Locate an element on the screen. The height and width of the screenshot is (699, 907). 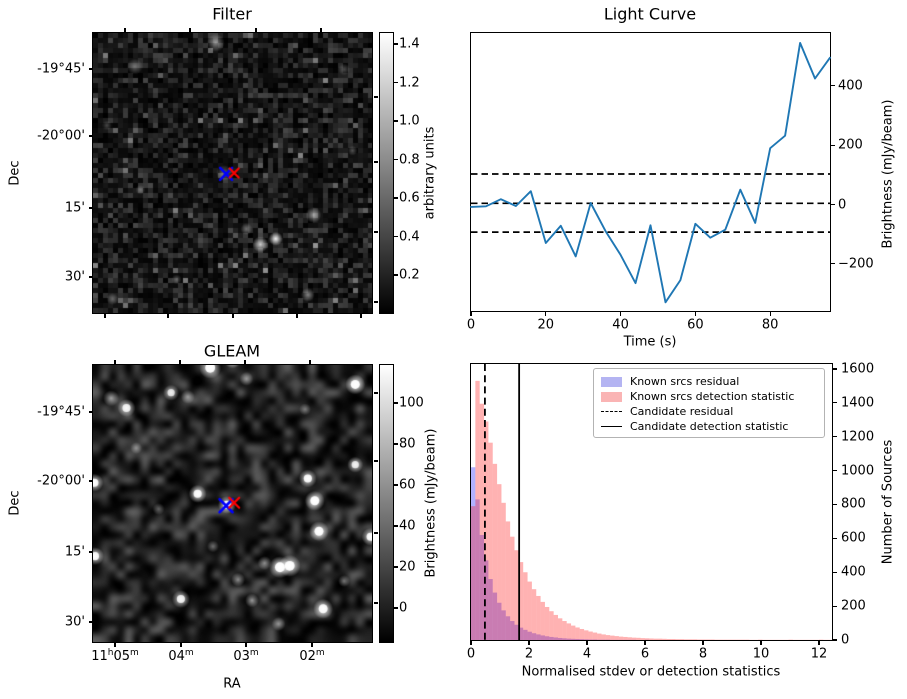
legend-item-known-residual: Known srcs residual is located at coordinates (709, 381).